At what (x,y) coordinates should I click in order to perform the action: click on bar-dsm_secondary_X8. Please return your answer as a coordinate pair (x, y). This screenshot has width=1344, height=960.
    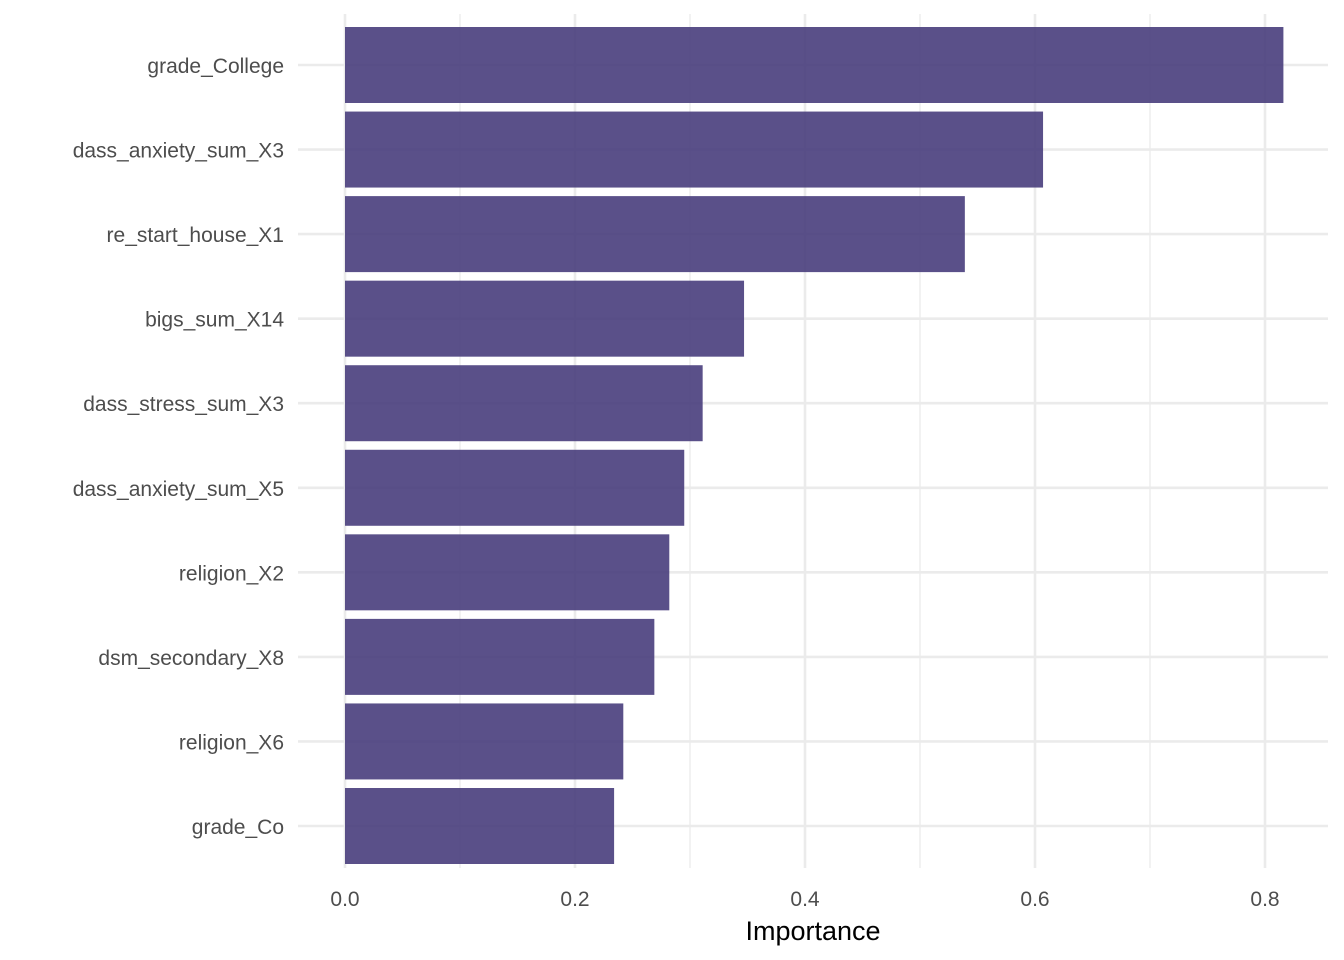
    Looking at the image, I should click on (500, 656).